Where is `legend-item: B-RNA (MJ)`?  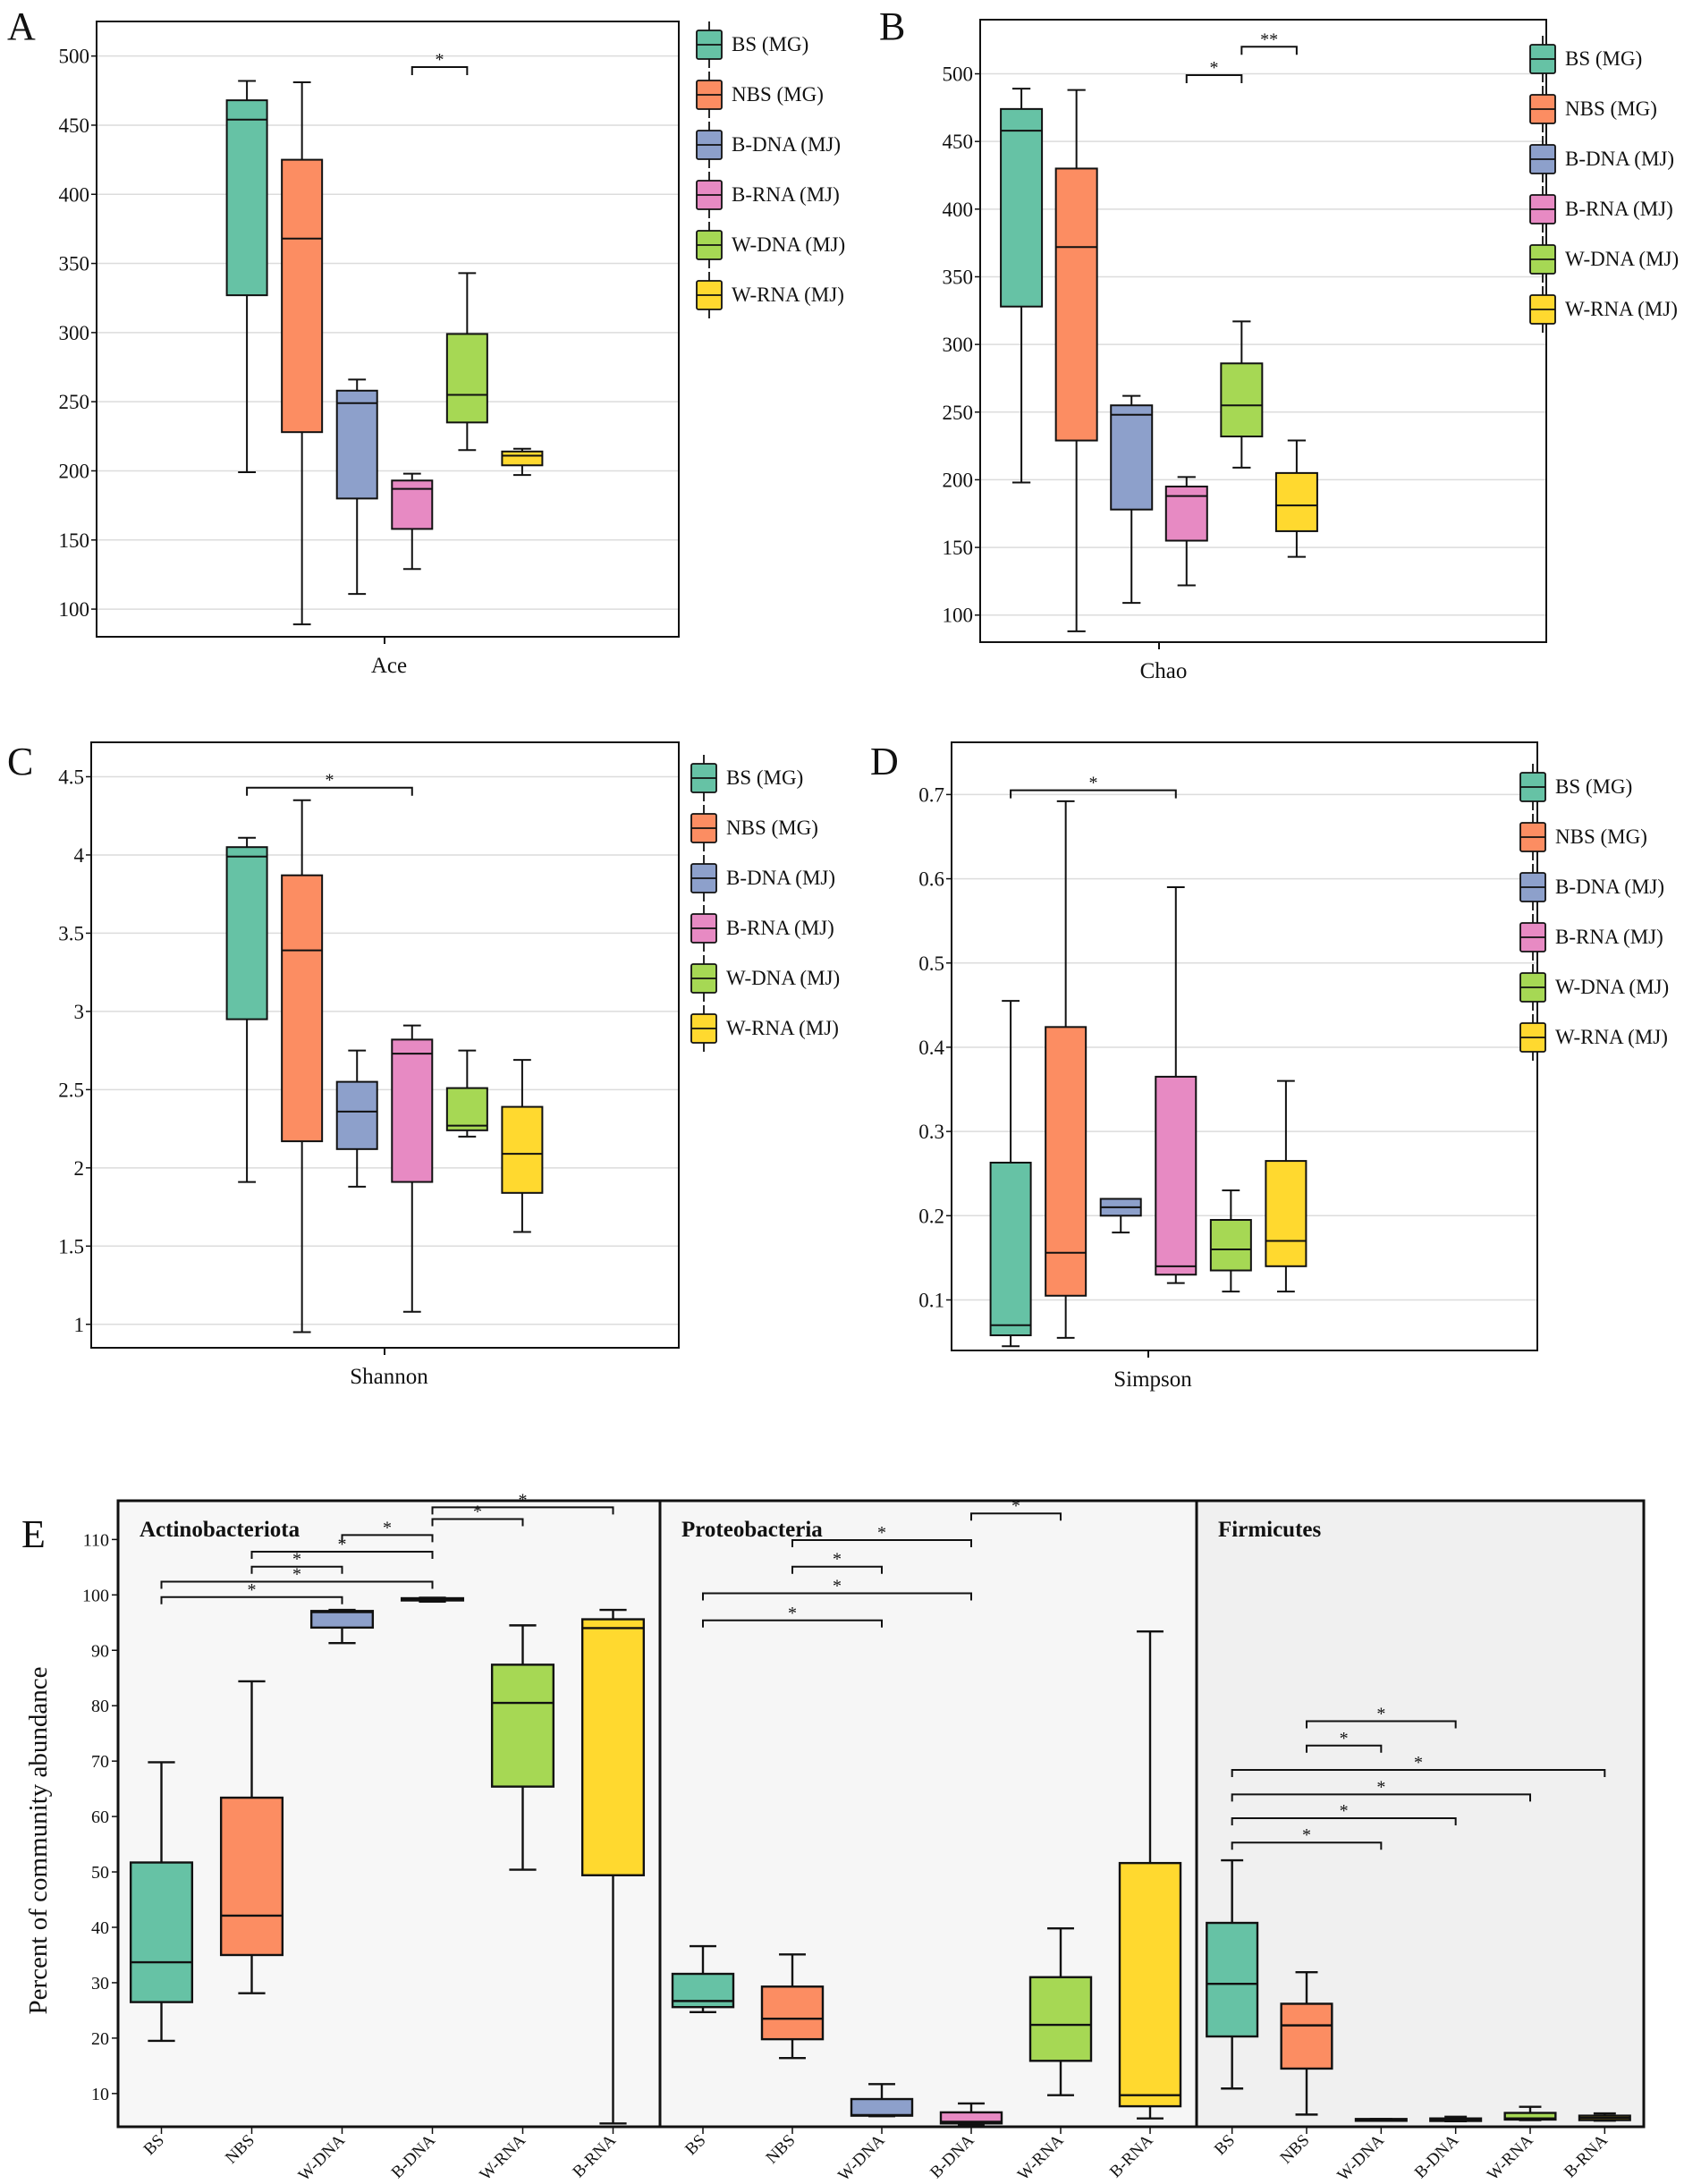
legend-item: B-RNA (MJ) is located at coordinates (764, 928).